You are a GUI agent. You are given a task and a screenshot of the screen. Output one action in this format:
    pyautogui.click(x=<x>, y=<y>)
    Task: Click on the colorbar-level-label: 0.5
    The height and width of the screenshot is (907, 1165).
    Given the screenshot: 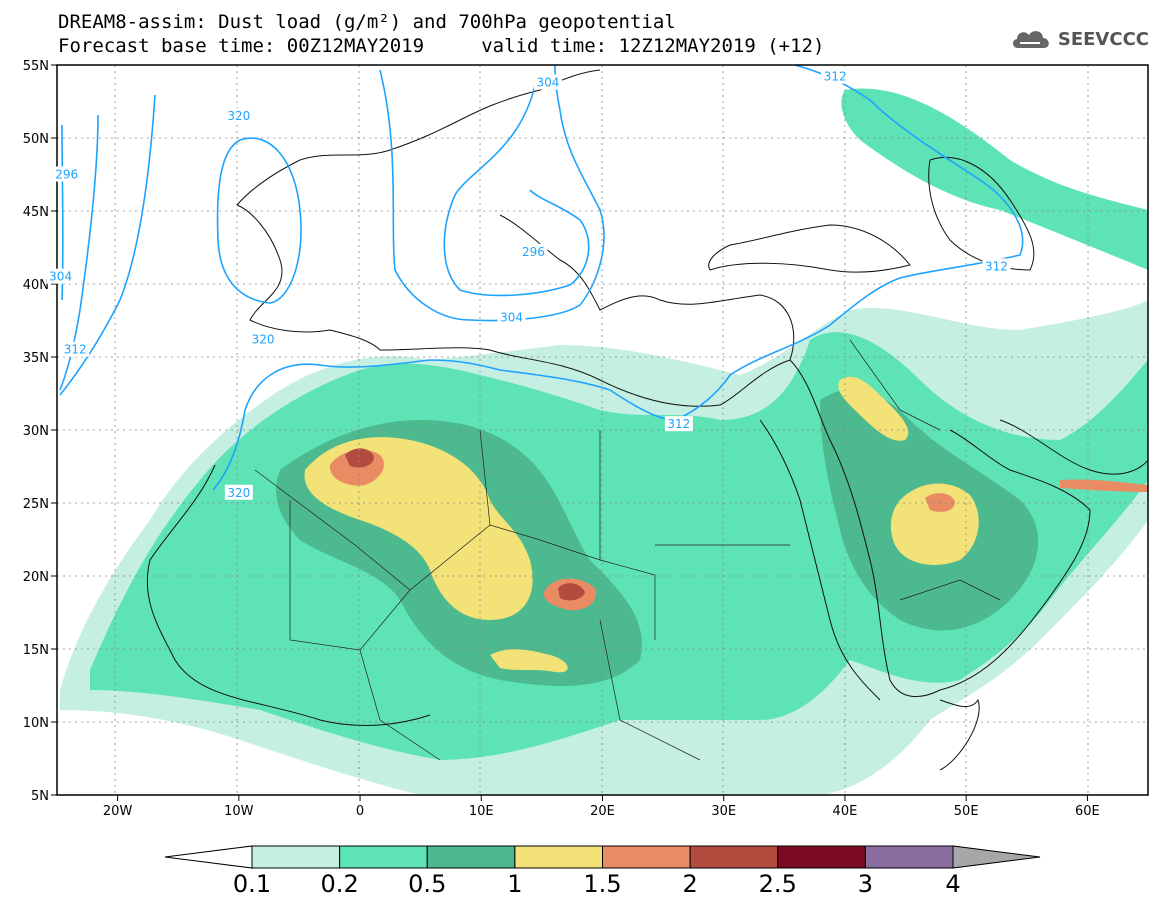 What is the action you would take?
    pyautogui.click(x=427, y=884)
    